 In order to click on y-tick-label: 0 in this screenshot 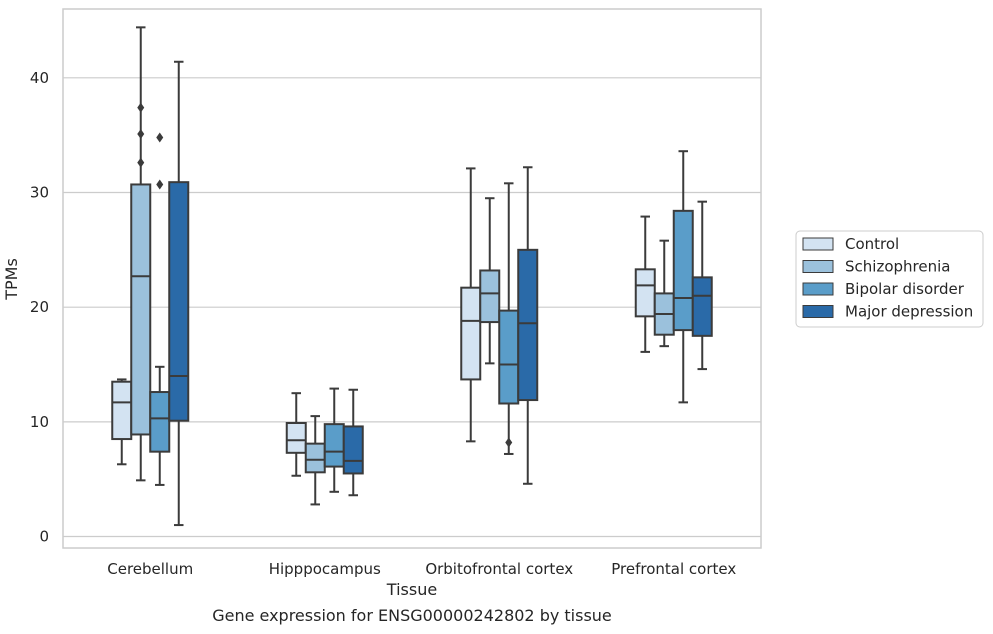, I will do `click(44, 537)`.